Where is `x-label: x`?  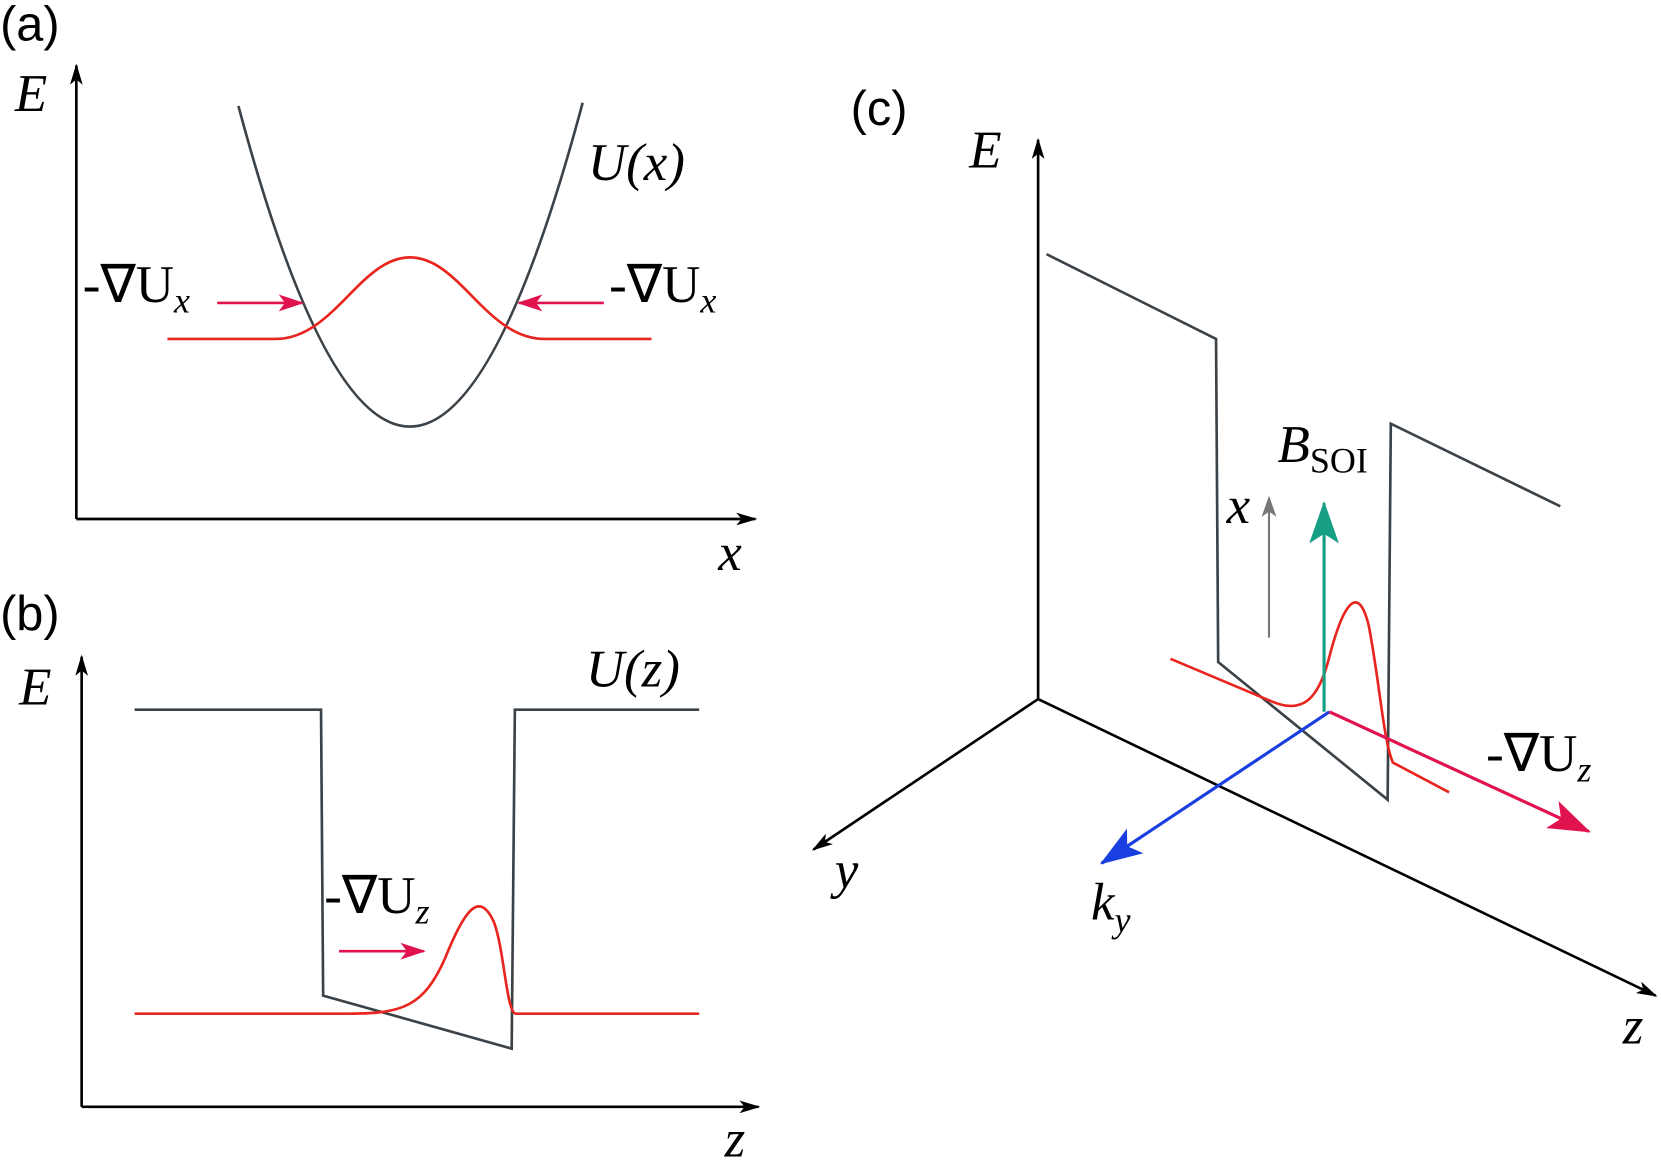
x-label: x is located at coordinates (1238, 506).